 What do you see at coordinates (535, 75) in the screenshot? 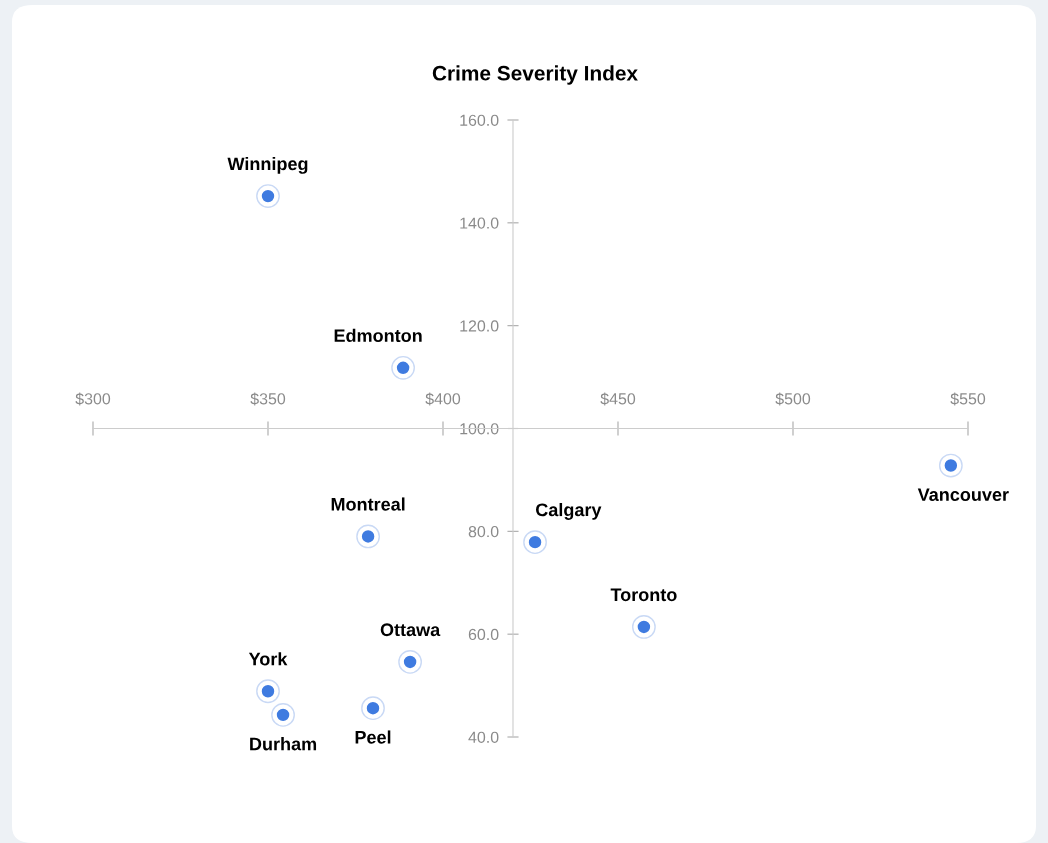
I see `chart-title: Crime Severity Index` at bounding box center [535, 75].